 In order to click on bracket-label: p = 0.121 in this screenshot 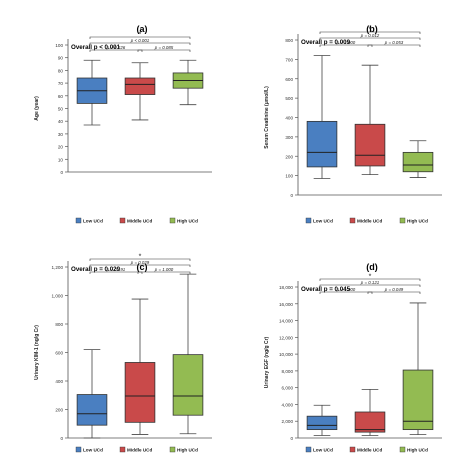, I will do `click(370, 282)`.